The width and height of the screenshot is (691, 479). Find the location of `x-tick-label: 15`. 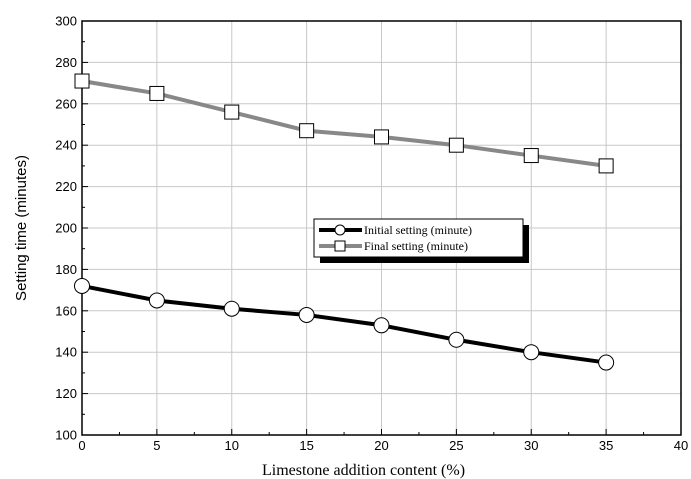

x-tick-label: 15 is located at coordinates (306, 445).